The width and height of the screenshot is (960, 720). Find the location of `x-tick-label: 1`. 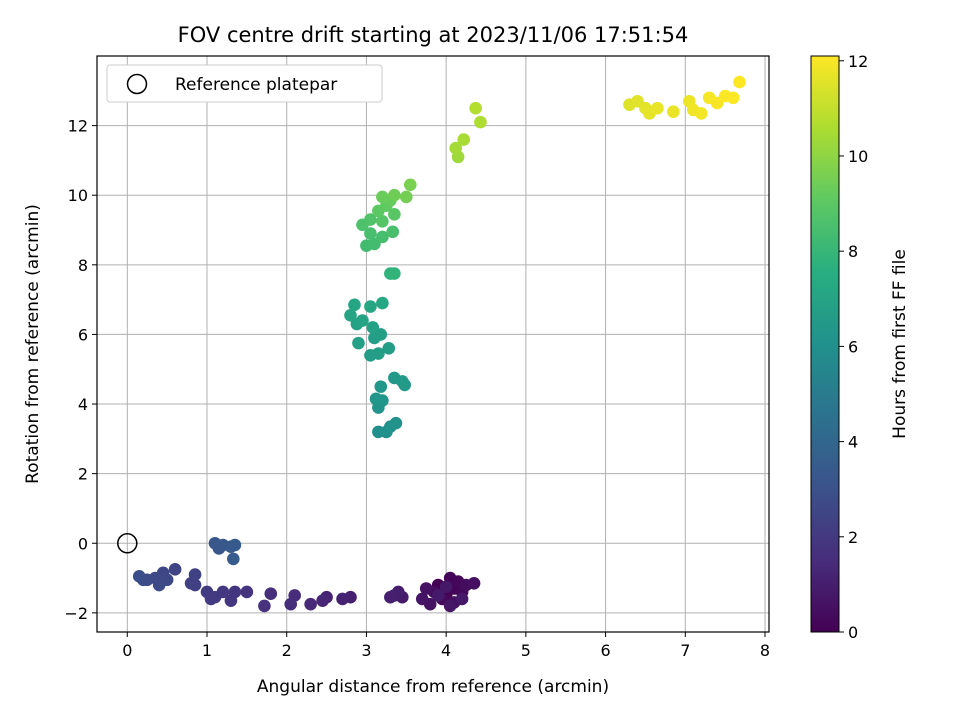

x-tick-label: 1 is located at coordinates (207, 650).